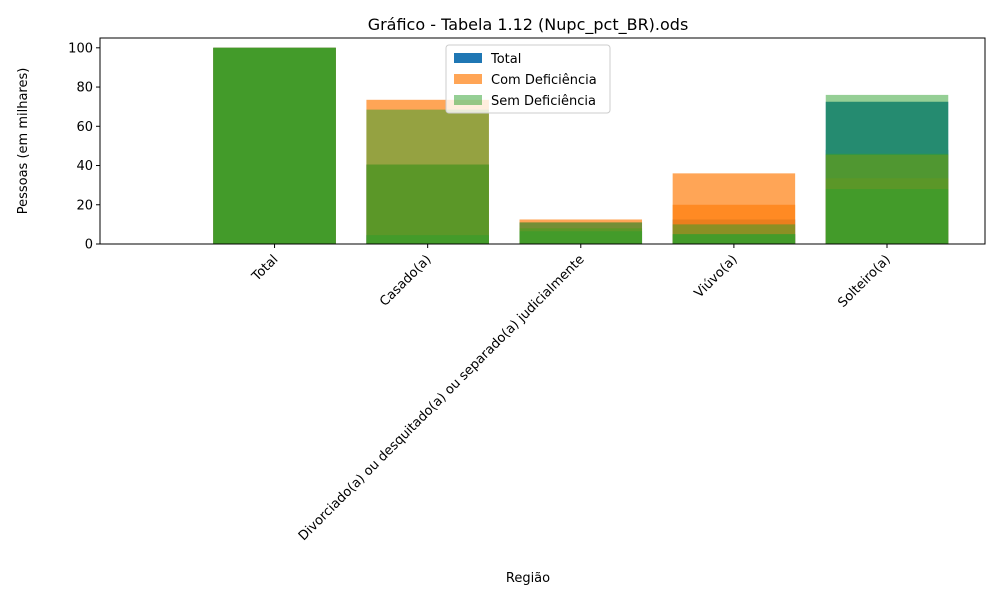 The image size is (1000, 604). Describe the element at coordinates (528, 578) in the screenshot. I see `x-axis-label: Região` at that location.